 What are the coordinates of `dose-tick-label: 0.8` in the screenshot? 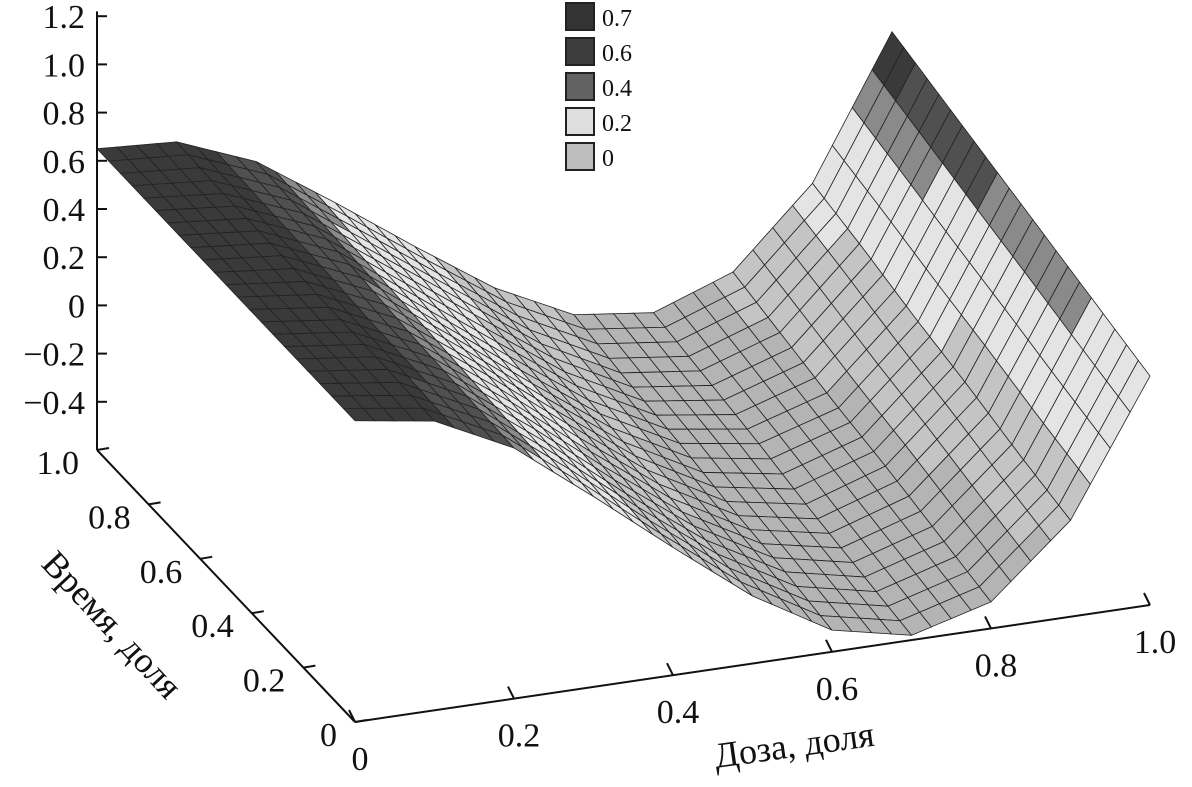 It's located at (996, 665).